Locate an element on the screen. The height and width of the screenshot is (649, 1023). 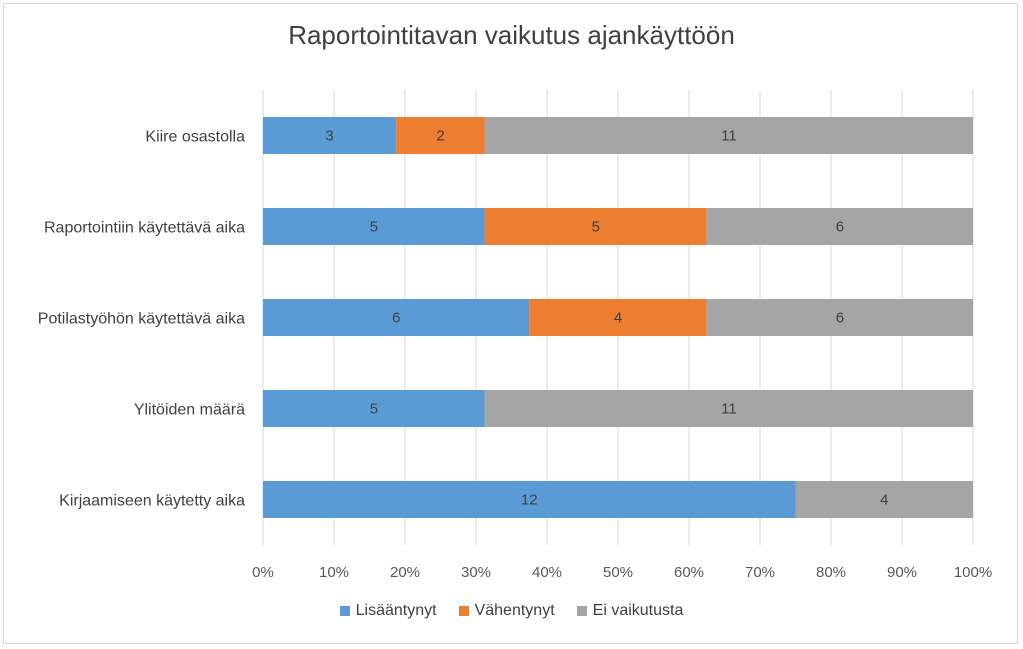
legend-item-ei-vaikutusta: Ei vaikutusta is located at coordinates (630, 611).